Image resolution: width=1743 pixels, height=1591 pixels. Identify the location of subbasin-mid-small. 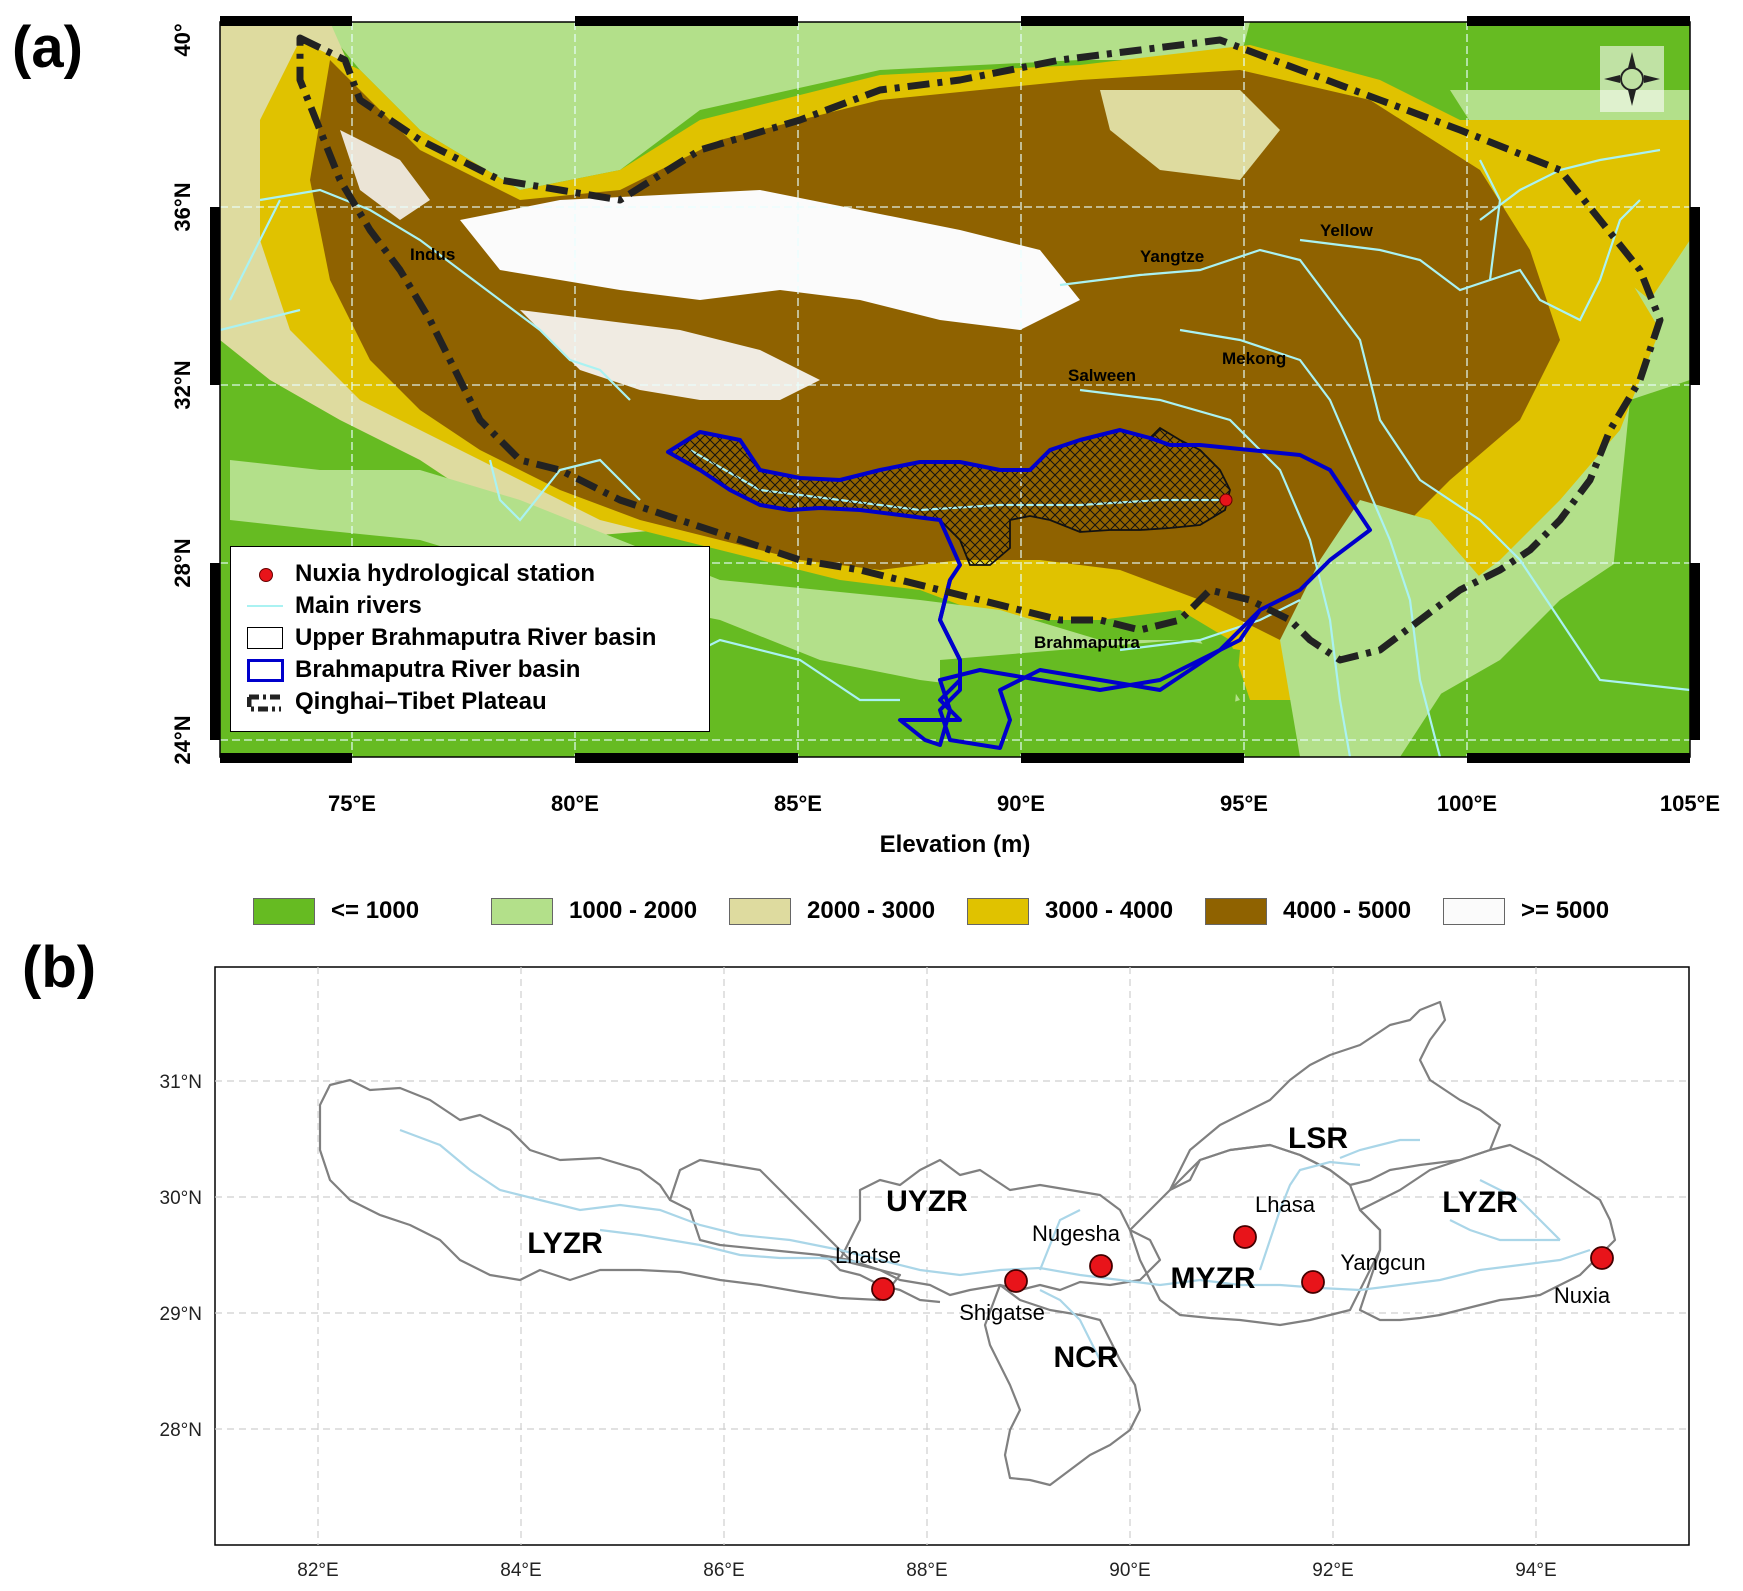
(880, 1279).